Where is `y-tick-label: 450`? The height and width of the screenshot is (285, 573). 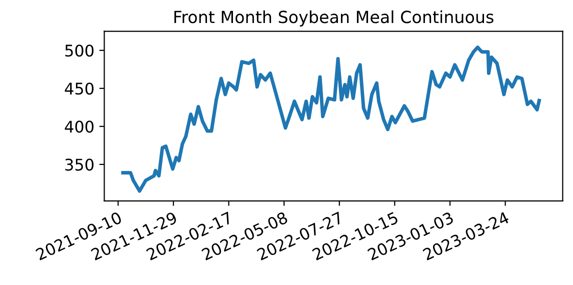
y-tick-label: 450 is located at coordinates (79, 88).